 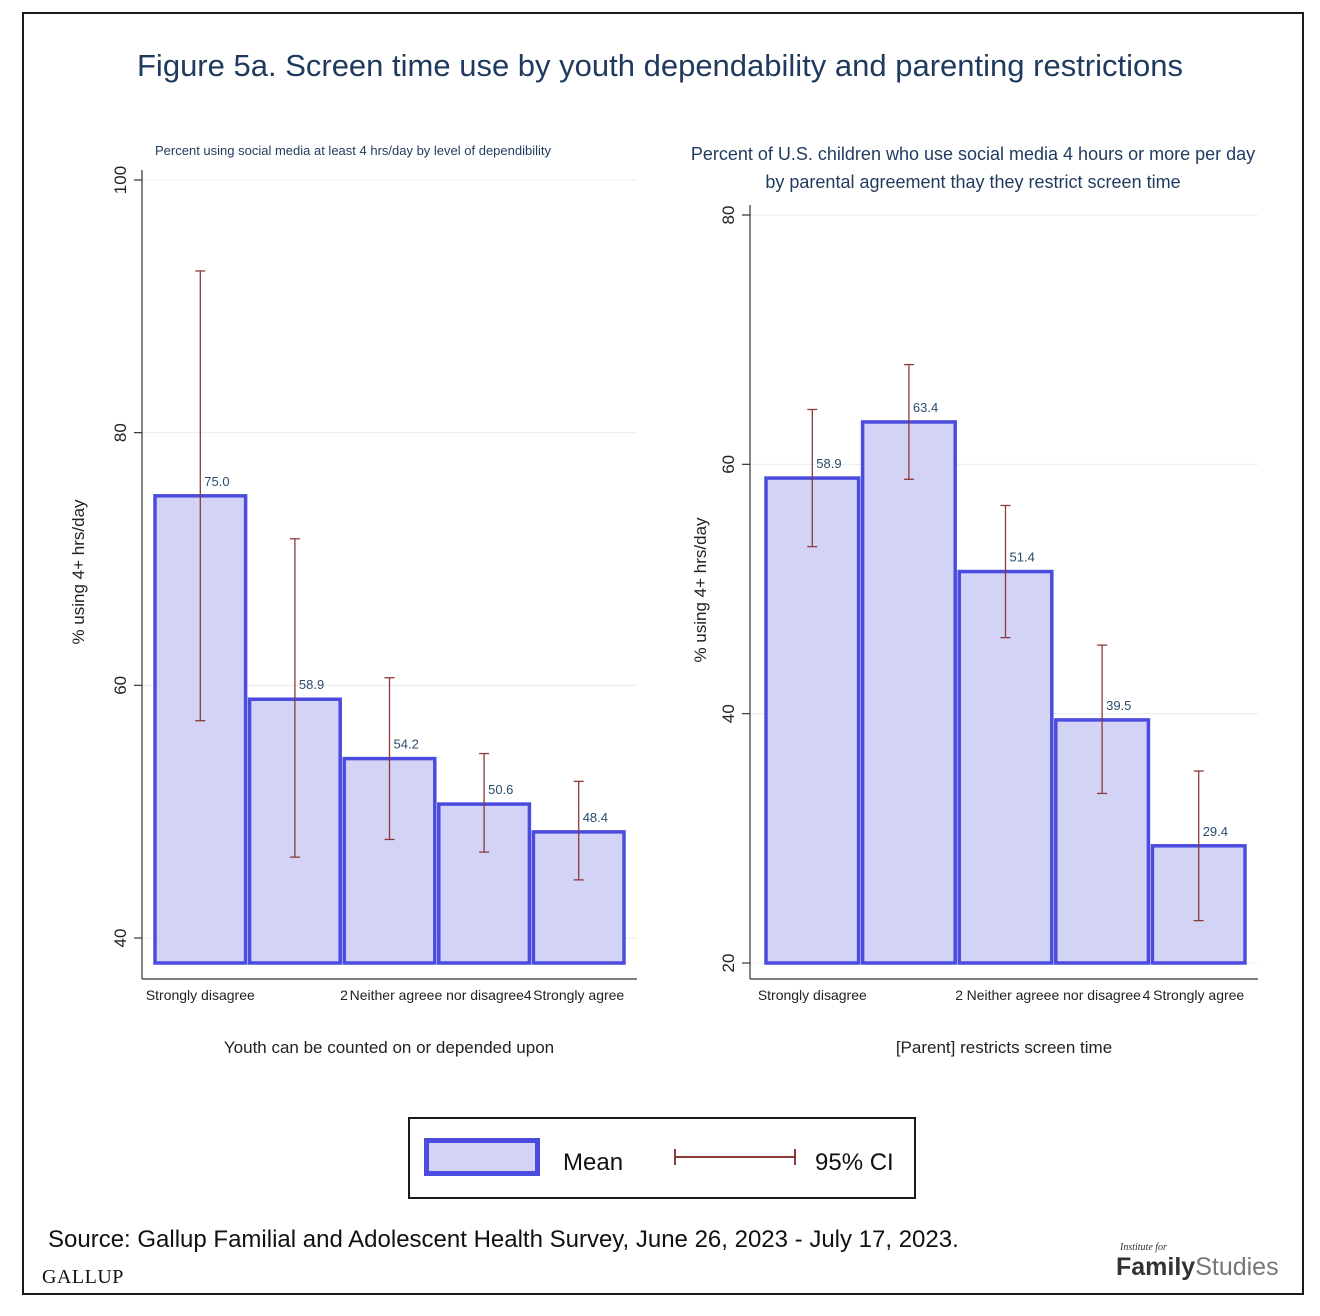 I want to click on chart1-category-label: Strongly agree, so click(x=578, y=995).